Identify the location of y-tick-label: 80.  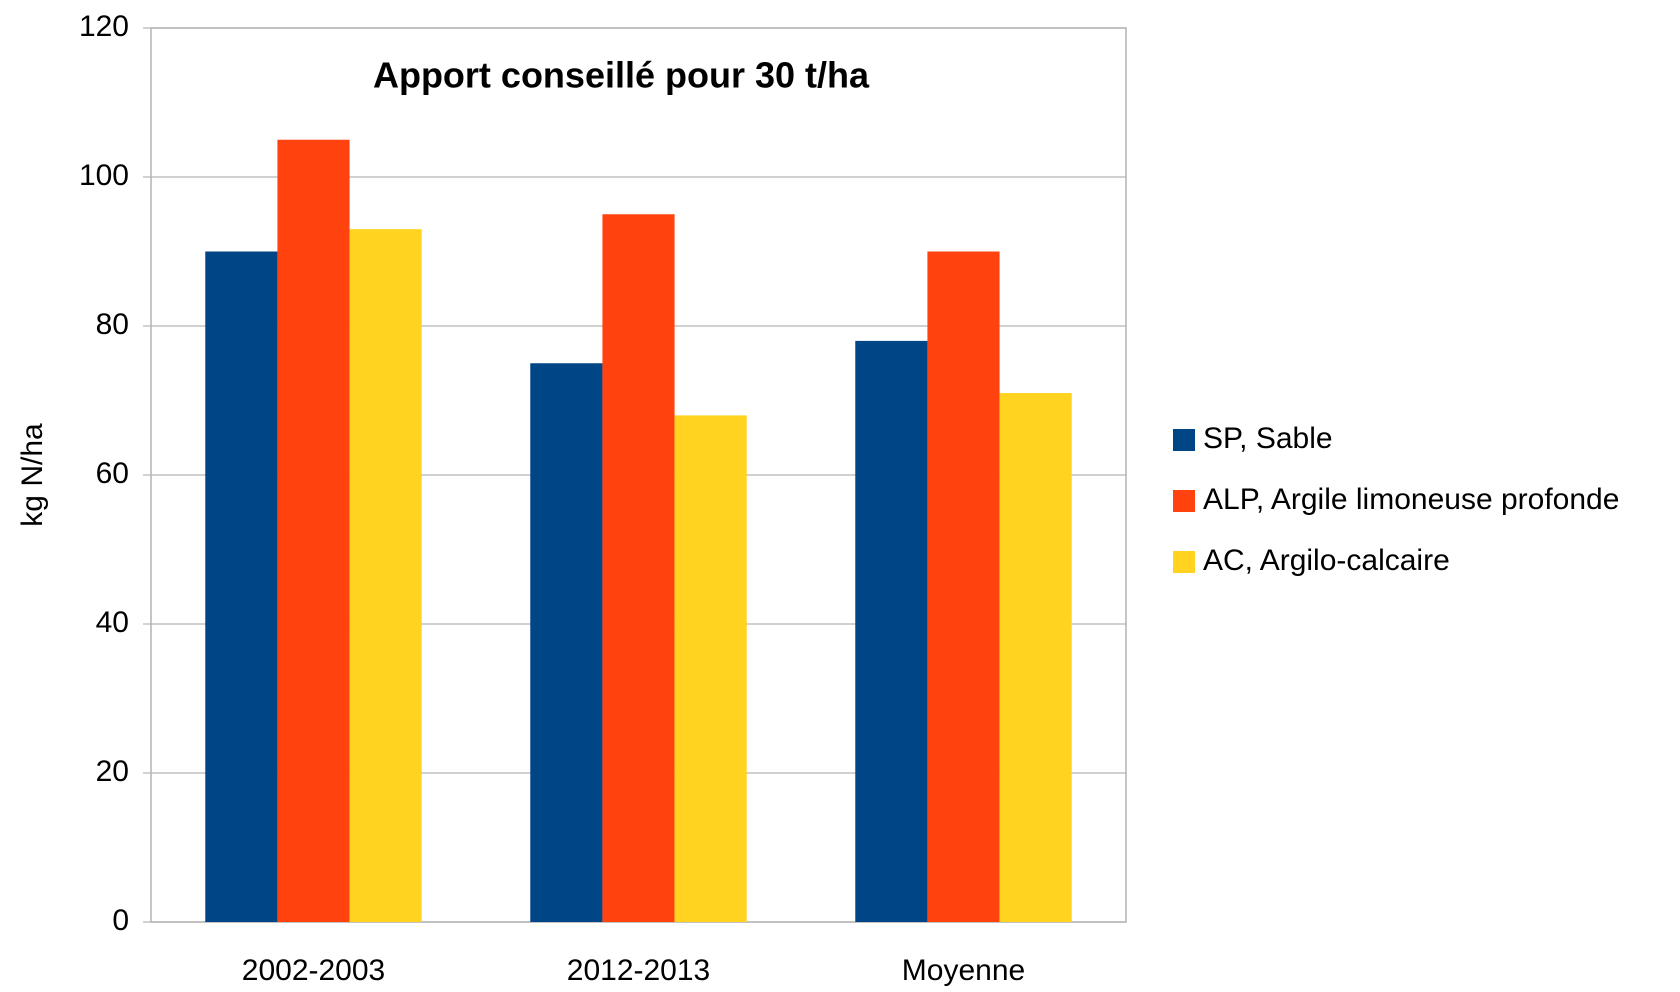
(112, 324).